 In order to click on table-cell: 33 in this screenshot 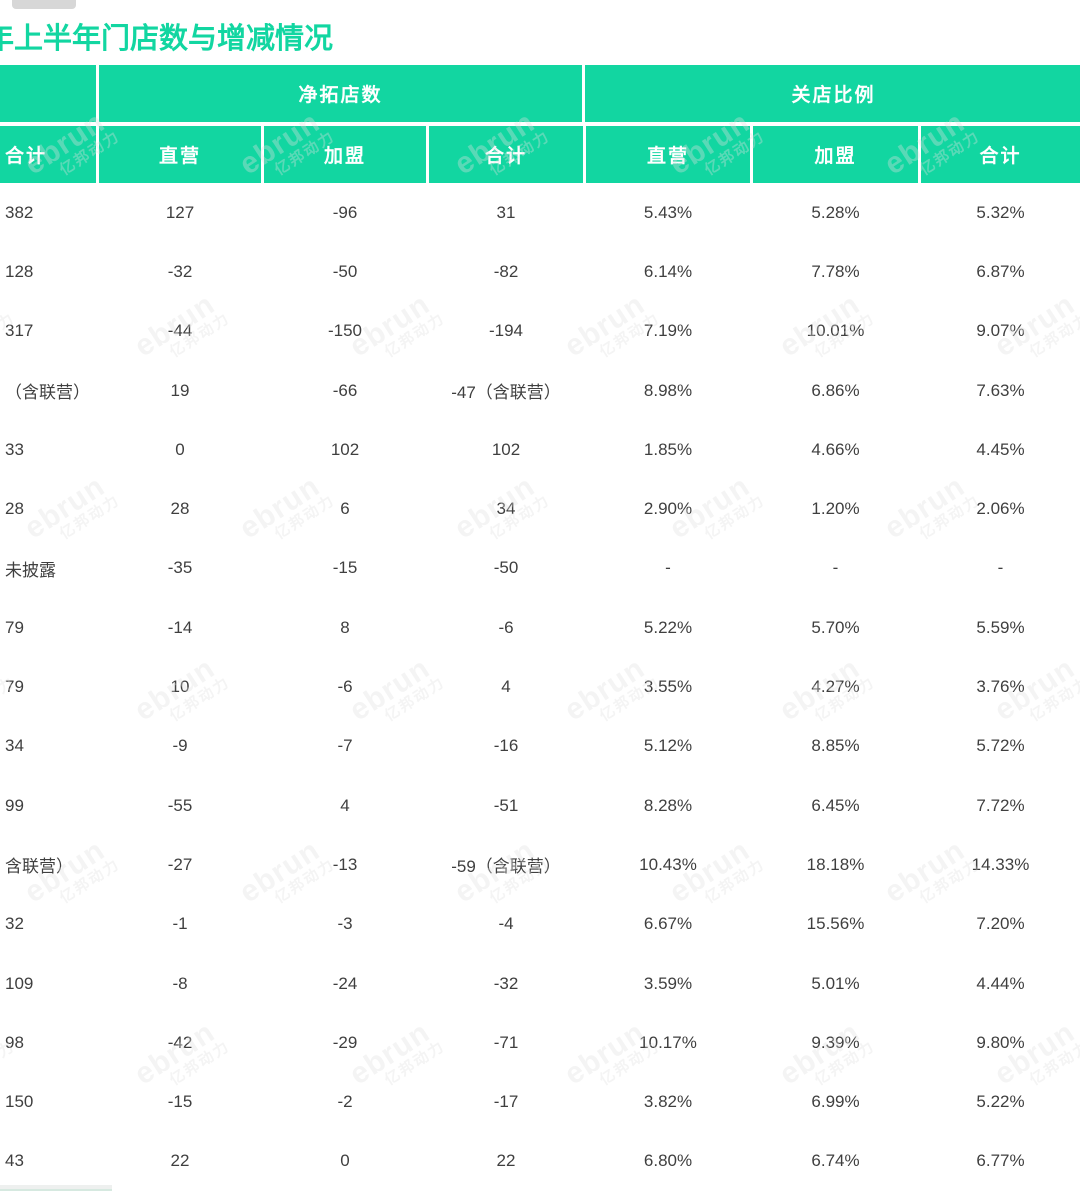, I will do `click(14, 449)`.